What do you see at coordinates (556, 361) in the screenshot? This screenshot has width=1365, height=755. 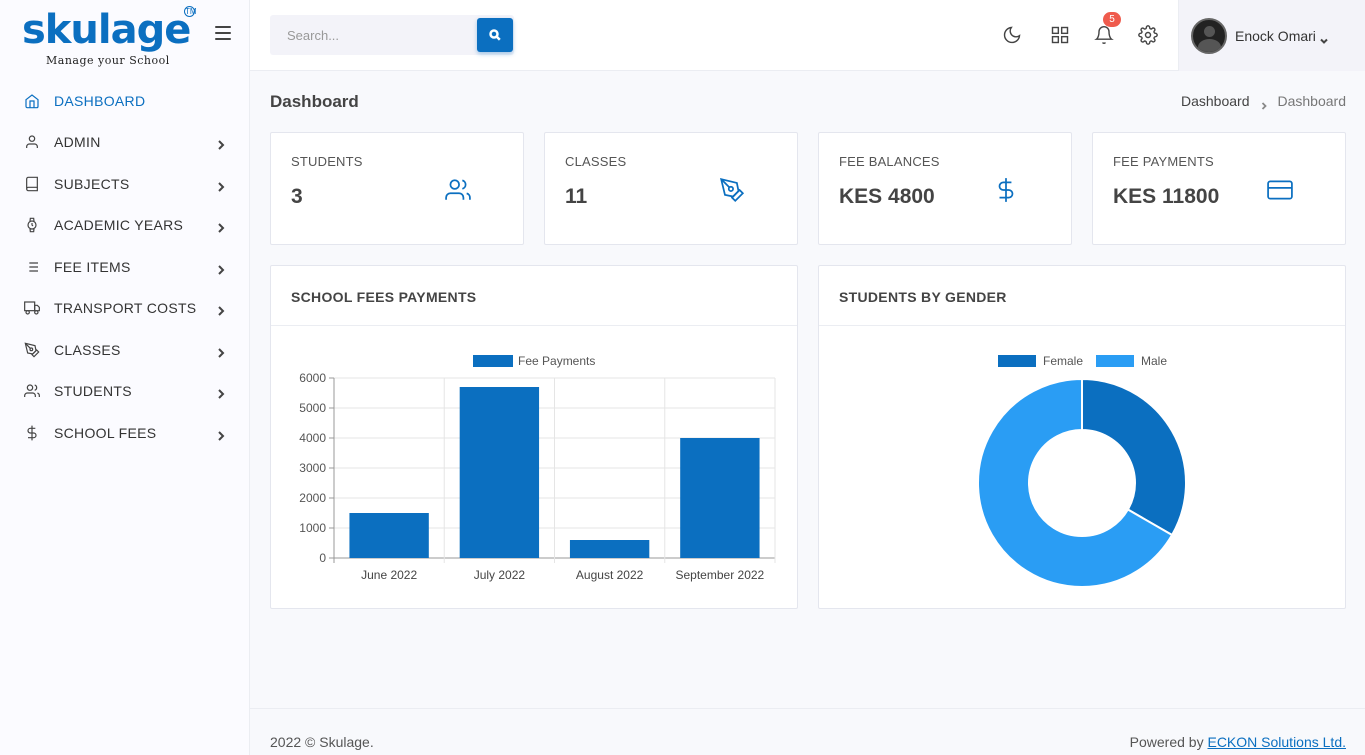 I see `legend-label: Fee Payments` at bounding box center [556, 361].